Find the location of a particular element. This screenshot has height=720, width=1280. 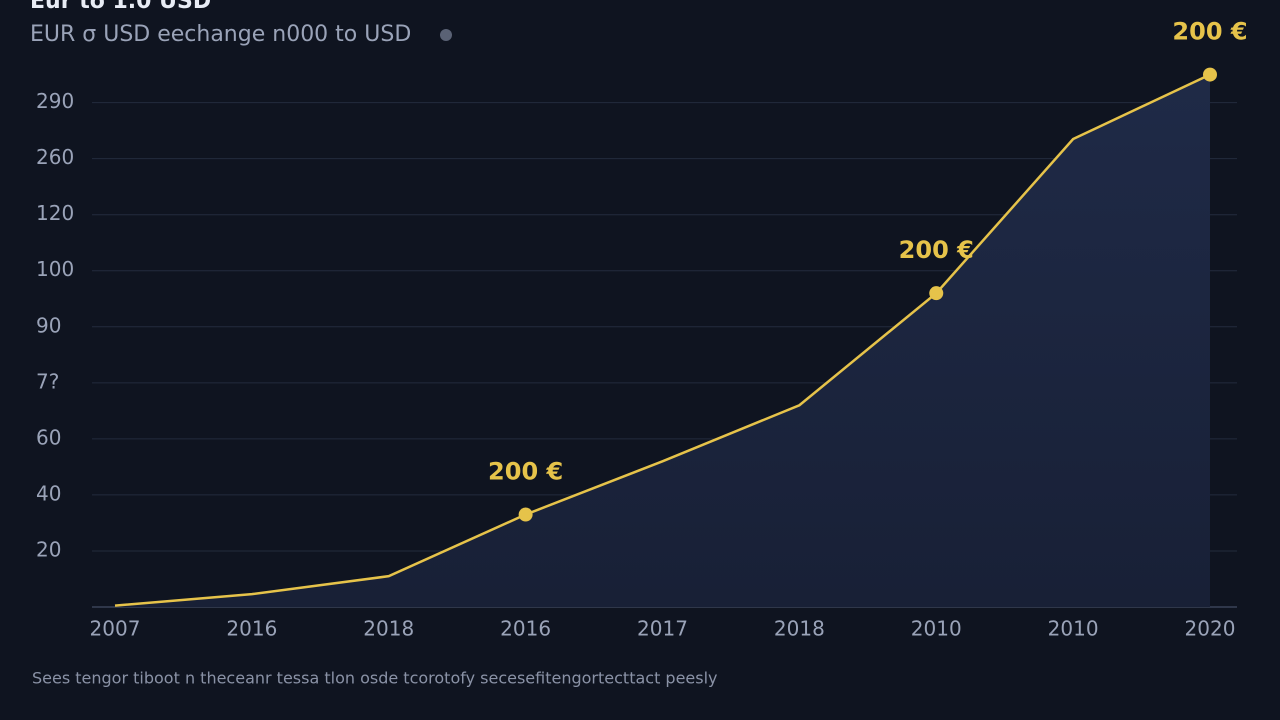

info-icon is located at coordinates (446, 35).